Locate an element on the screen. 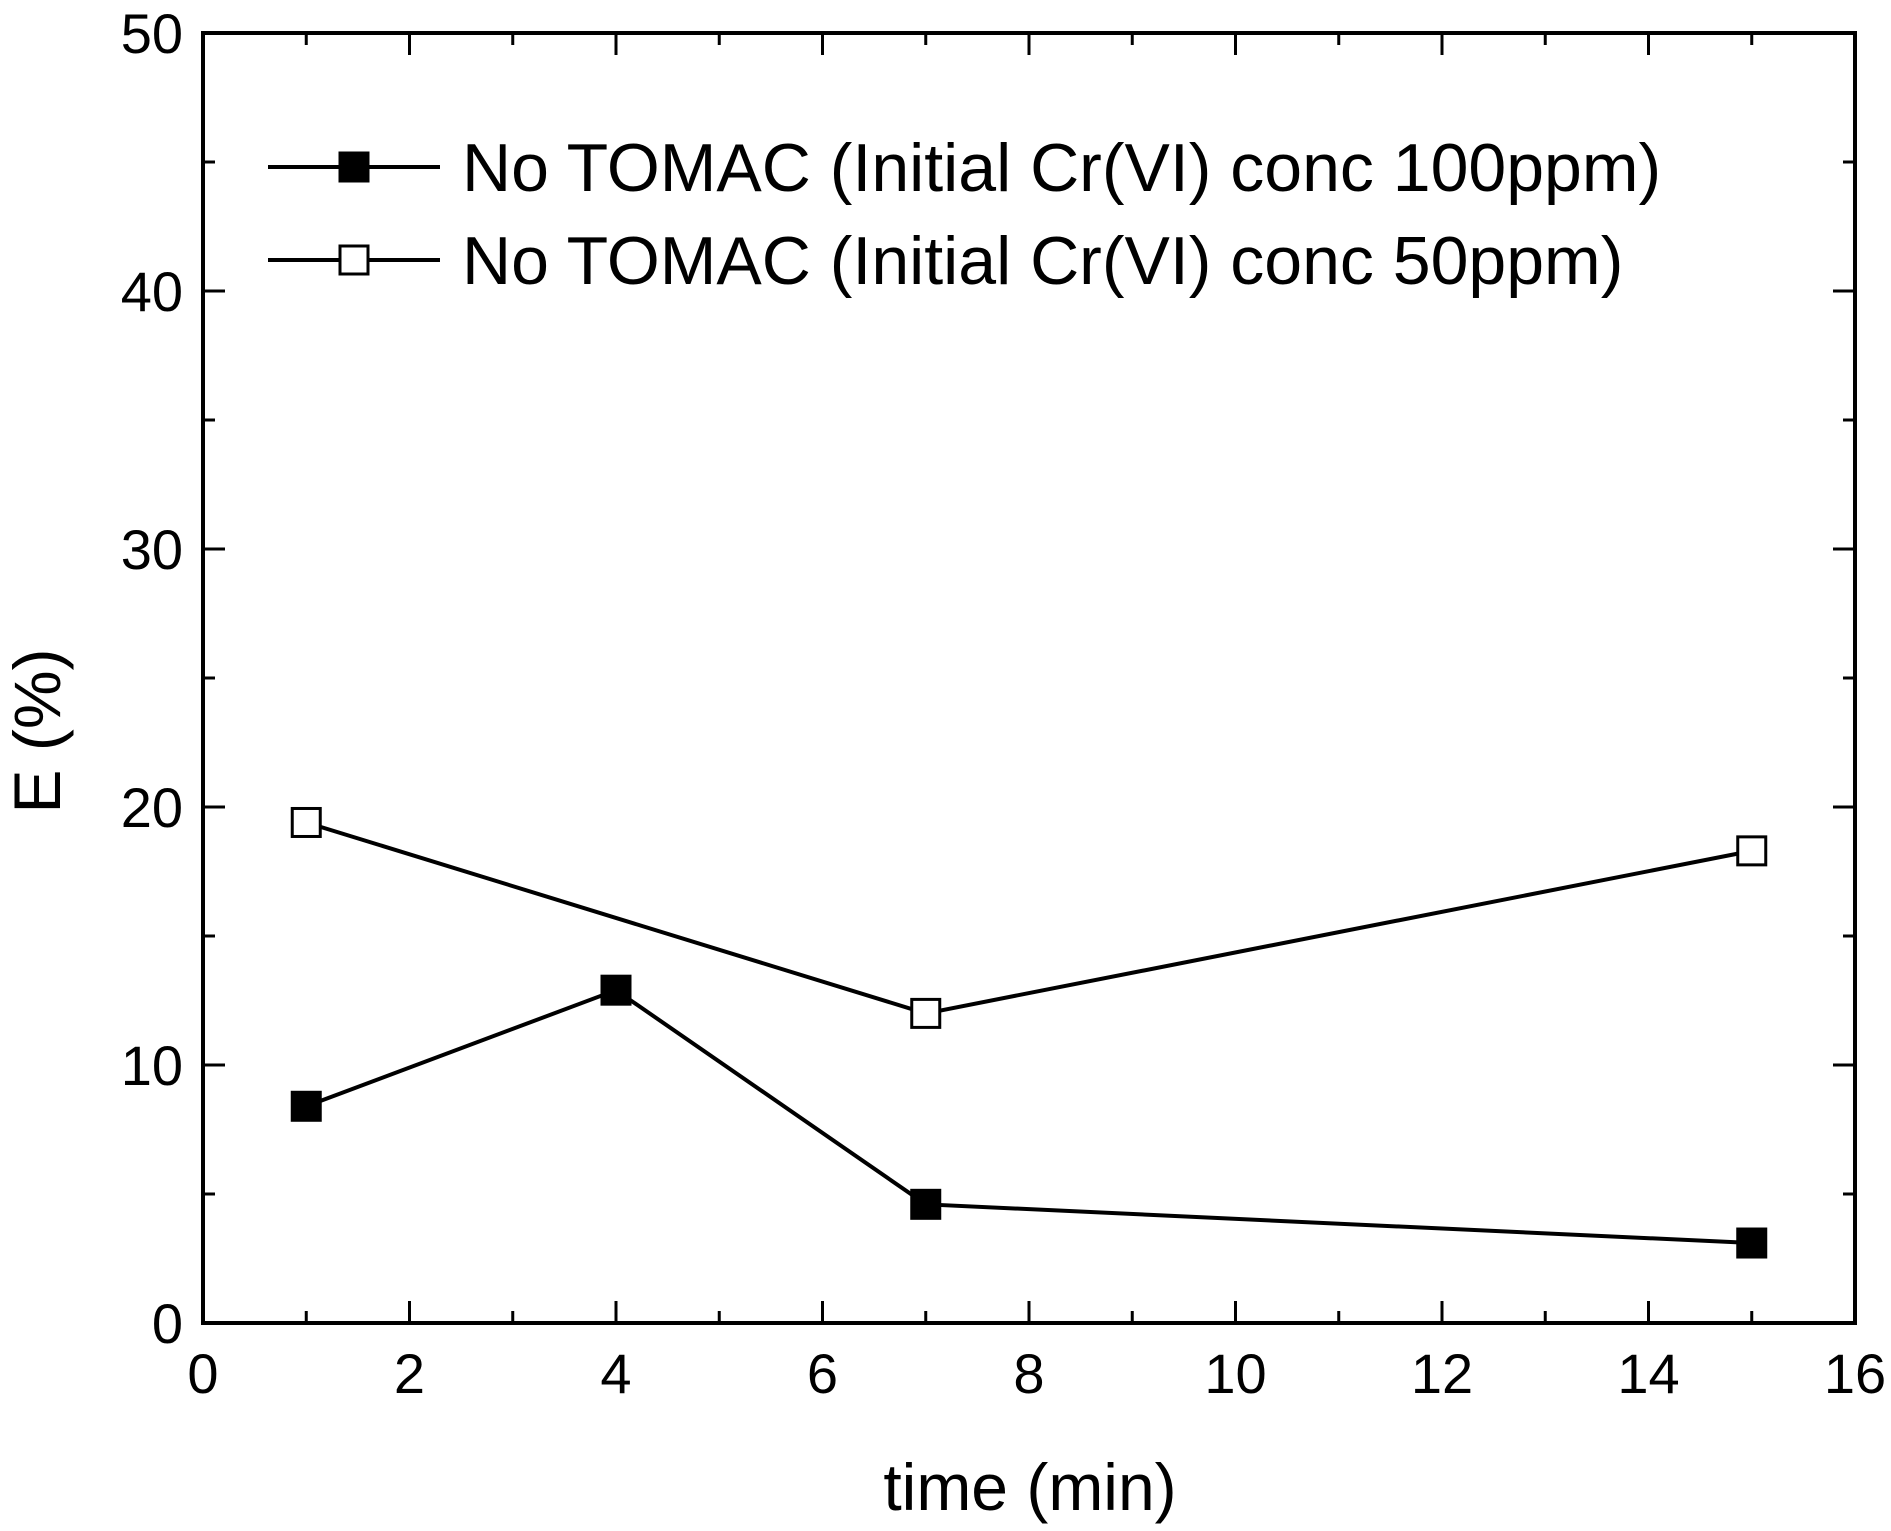 Image resolution: width=1891 pixels, height=1531 pixels. x-tick-label: 0 is located at coordinates (202, 1373).